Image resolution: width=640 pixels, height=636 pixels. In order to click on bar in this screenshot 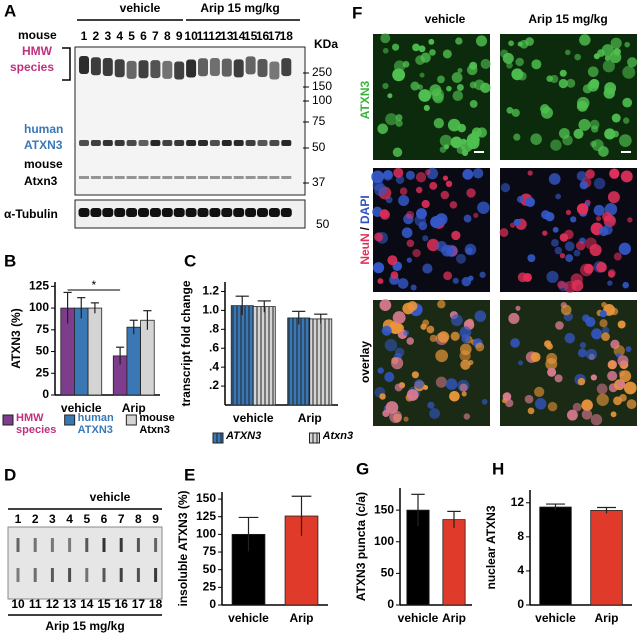, I will do `click(454, 562)`.